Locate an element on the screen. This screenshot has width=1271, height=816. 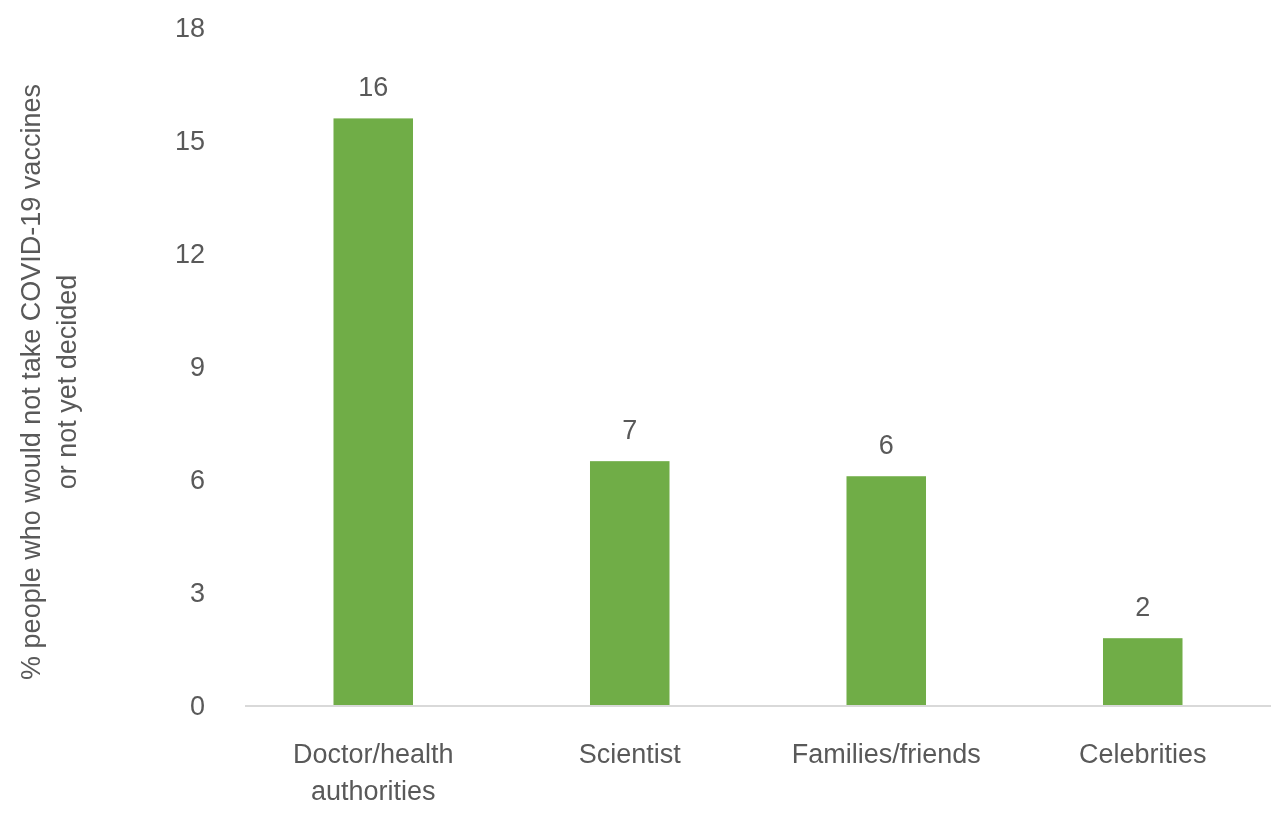
y-tick-label: 6 is located at coordinates (197, 480).